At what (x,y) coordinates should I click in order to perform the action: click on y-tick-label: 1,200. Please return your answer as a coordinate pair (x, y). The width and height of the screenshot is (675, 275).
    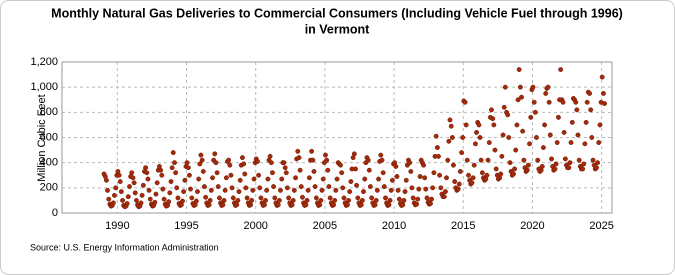
    Looking at the image, I should click on (44, 62).